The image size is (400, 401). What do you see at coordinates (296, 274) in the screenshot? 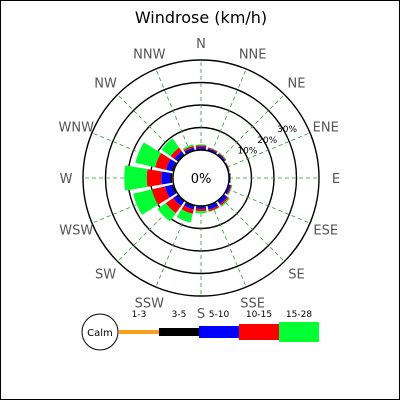
I see `direction-label-se: SE` at bounding box center [296, 274].